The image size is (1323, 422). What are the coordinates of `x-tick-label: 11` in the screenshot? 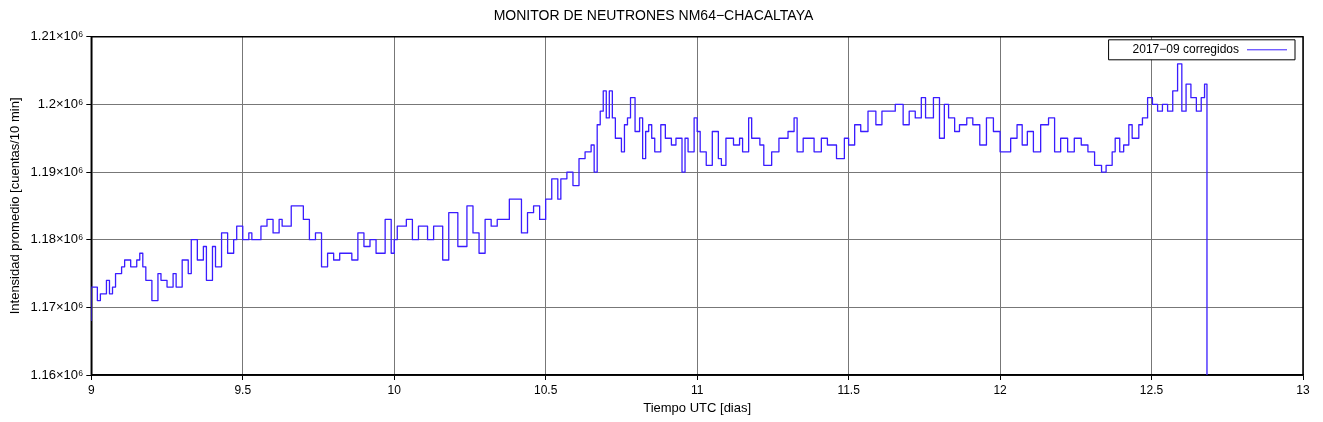 It's located at (697, 389).